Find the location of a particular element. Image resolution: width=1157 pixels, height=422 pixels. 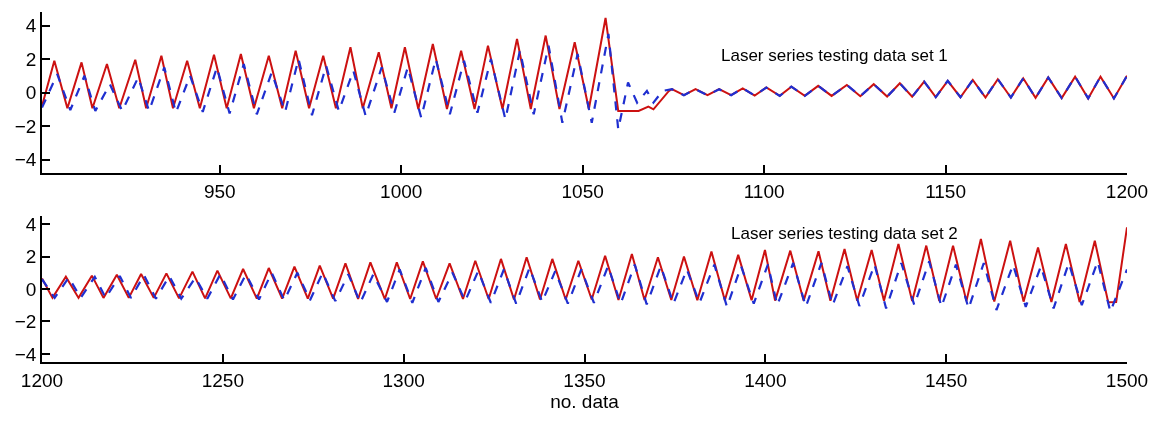

x-tick-label: 1150 is located at coordinates (945, 191).